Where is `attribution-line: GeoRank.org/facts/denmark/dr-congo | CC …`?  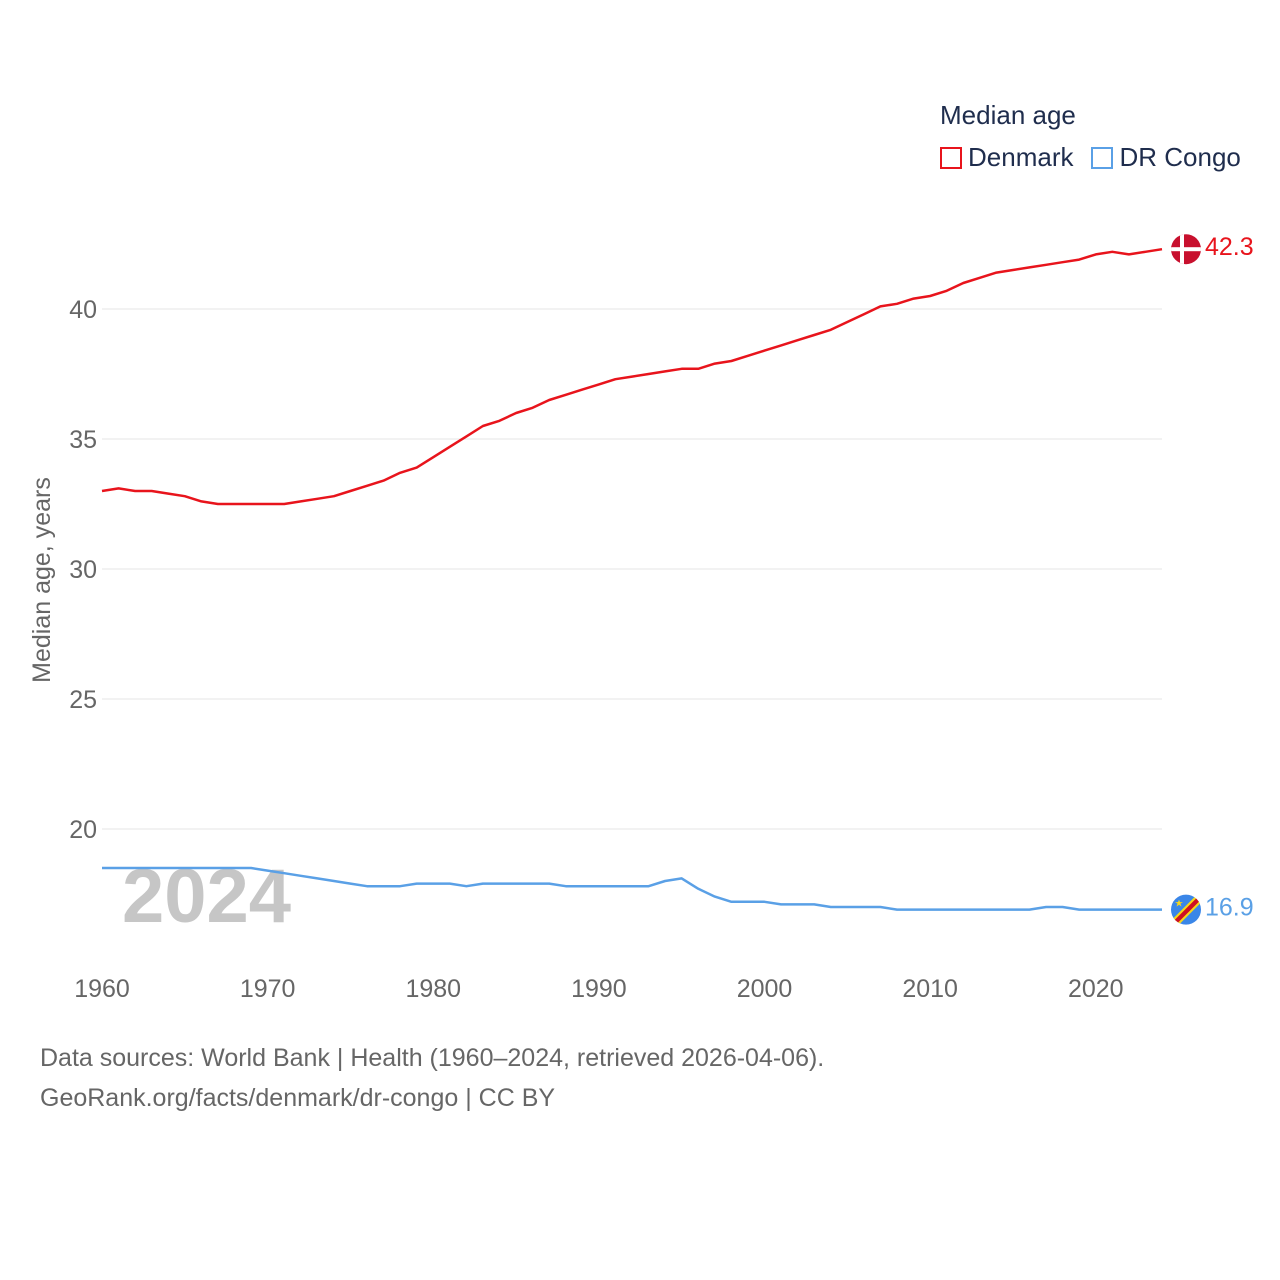
attribution-line: GeoRank.org/facts/denmark/dr-congo | CC … is located at coordinates (298, 1098).